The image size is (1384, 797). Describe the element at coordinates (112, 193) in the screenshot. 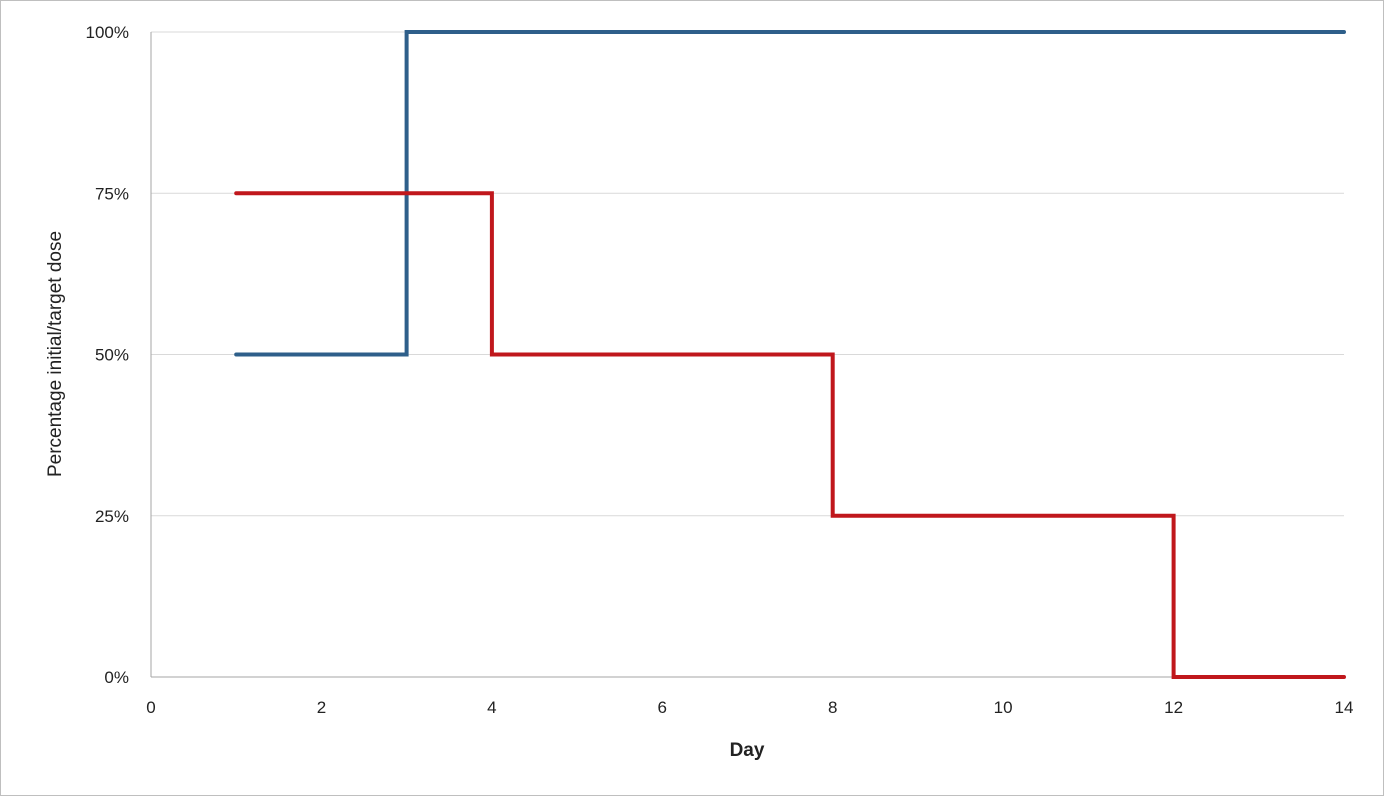

I see `y-tick-label: 75%` at that location.